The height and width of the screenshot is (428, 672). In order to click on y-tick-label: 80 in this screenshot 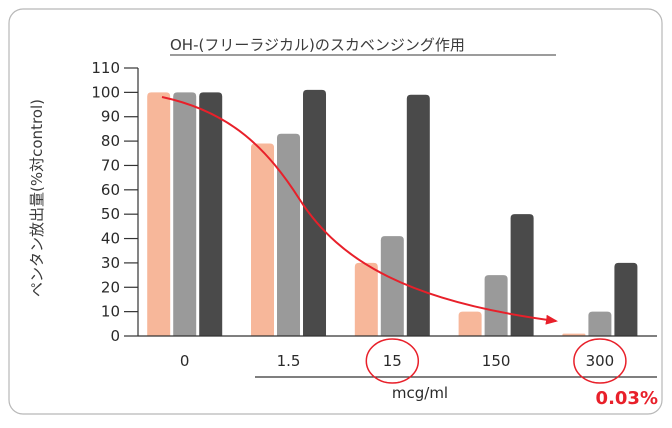, I will do `click(110, 141)`.